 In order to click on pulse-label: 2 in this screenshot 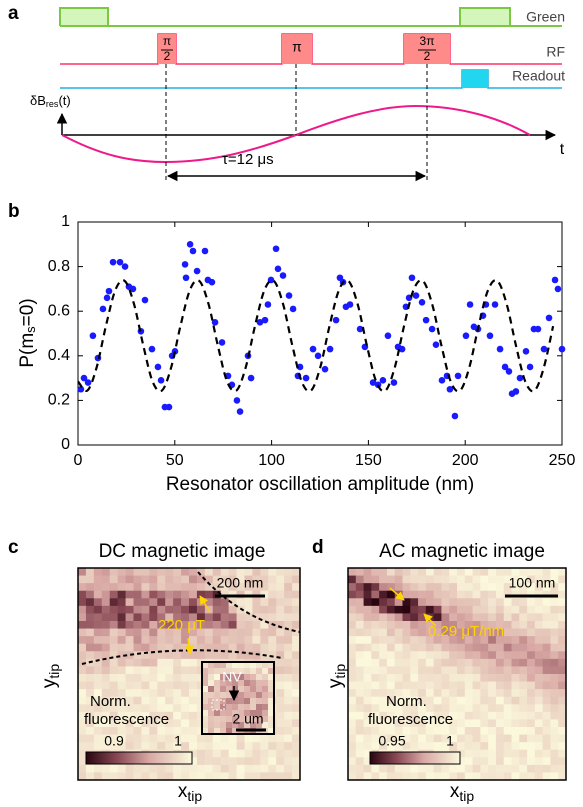, I will do `click(427, 56)`.